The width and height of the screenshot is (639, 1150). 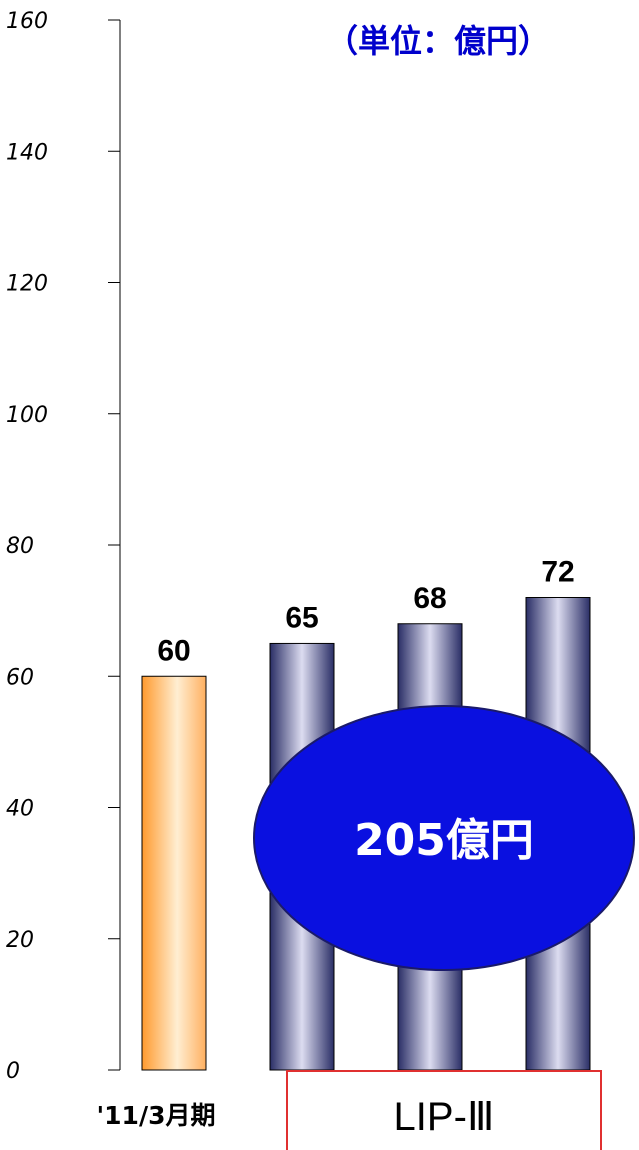 I want to click on total-ellipse, so click(x=444, y=838).